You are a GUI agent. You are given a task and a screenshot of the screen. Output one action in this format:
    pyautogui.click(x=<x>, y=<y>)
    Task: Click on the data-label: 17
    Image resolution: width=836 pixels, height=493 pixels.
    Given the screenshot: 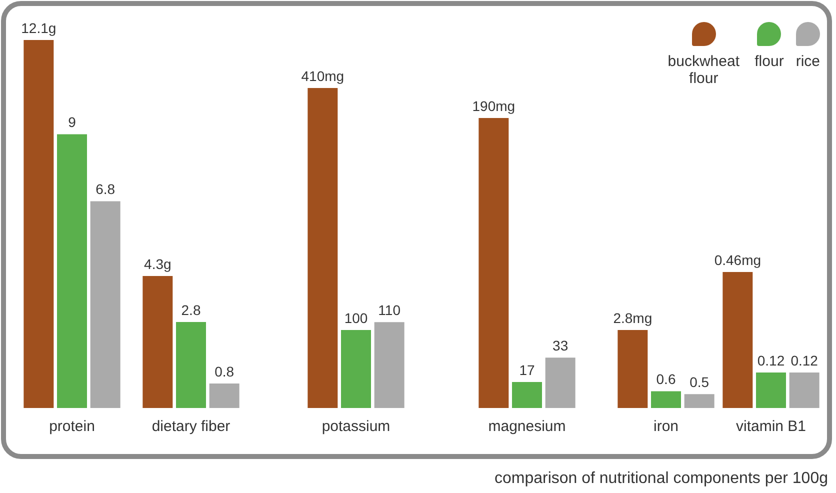 What is the action you would take?
    pyautogui.click(x=527, y=370)
    